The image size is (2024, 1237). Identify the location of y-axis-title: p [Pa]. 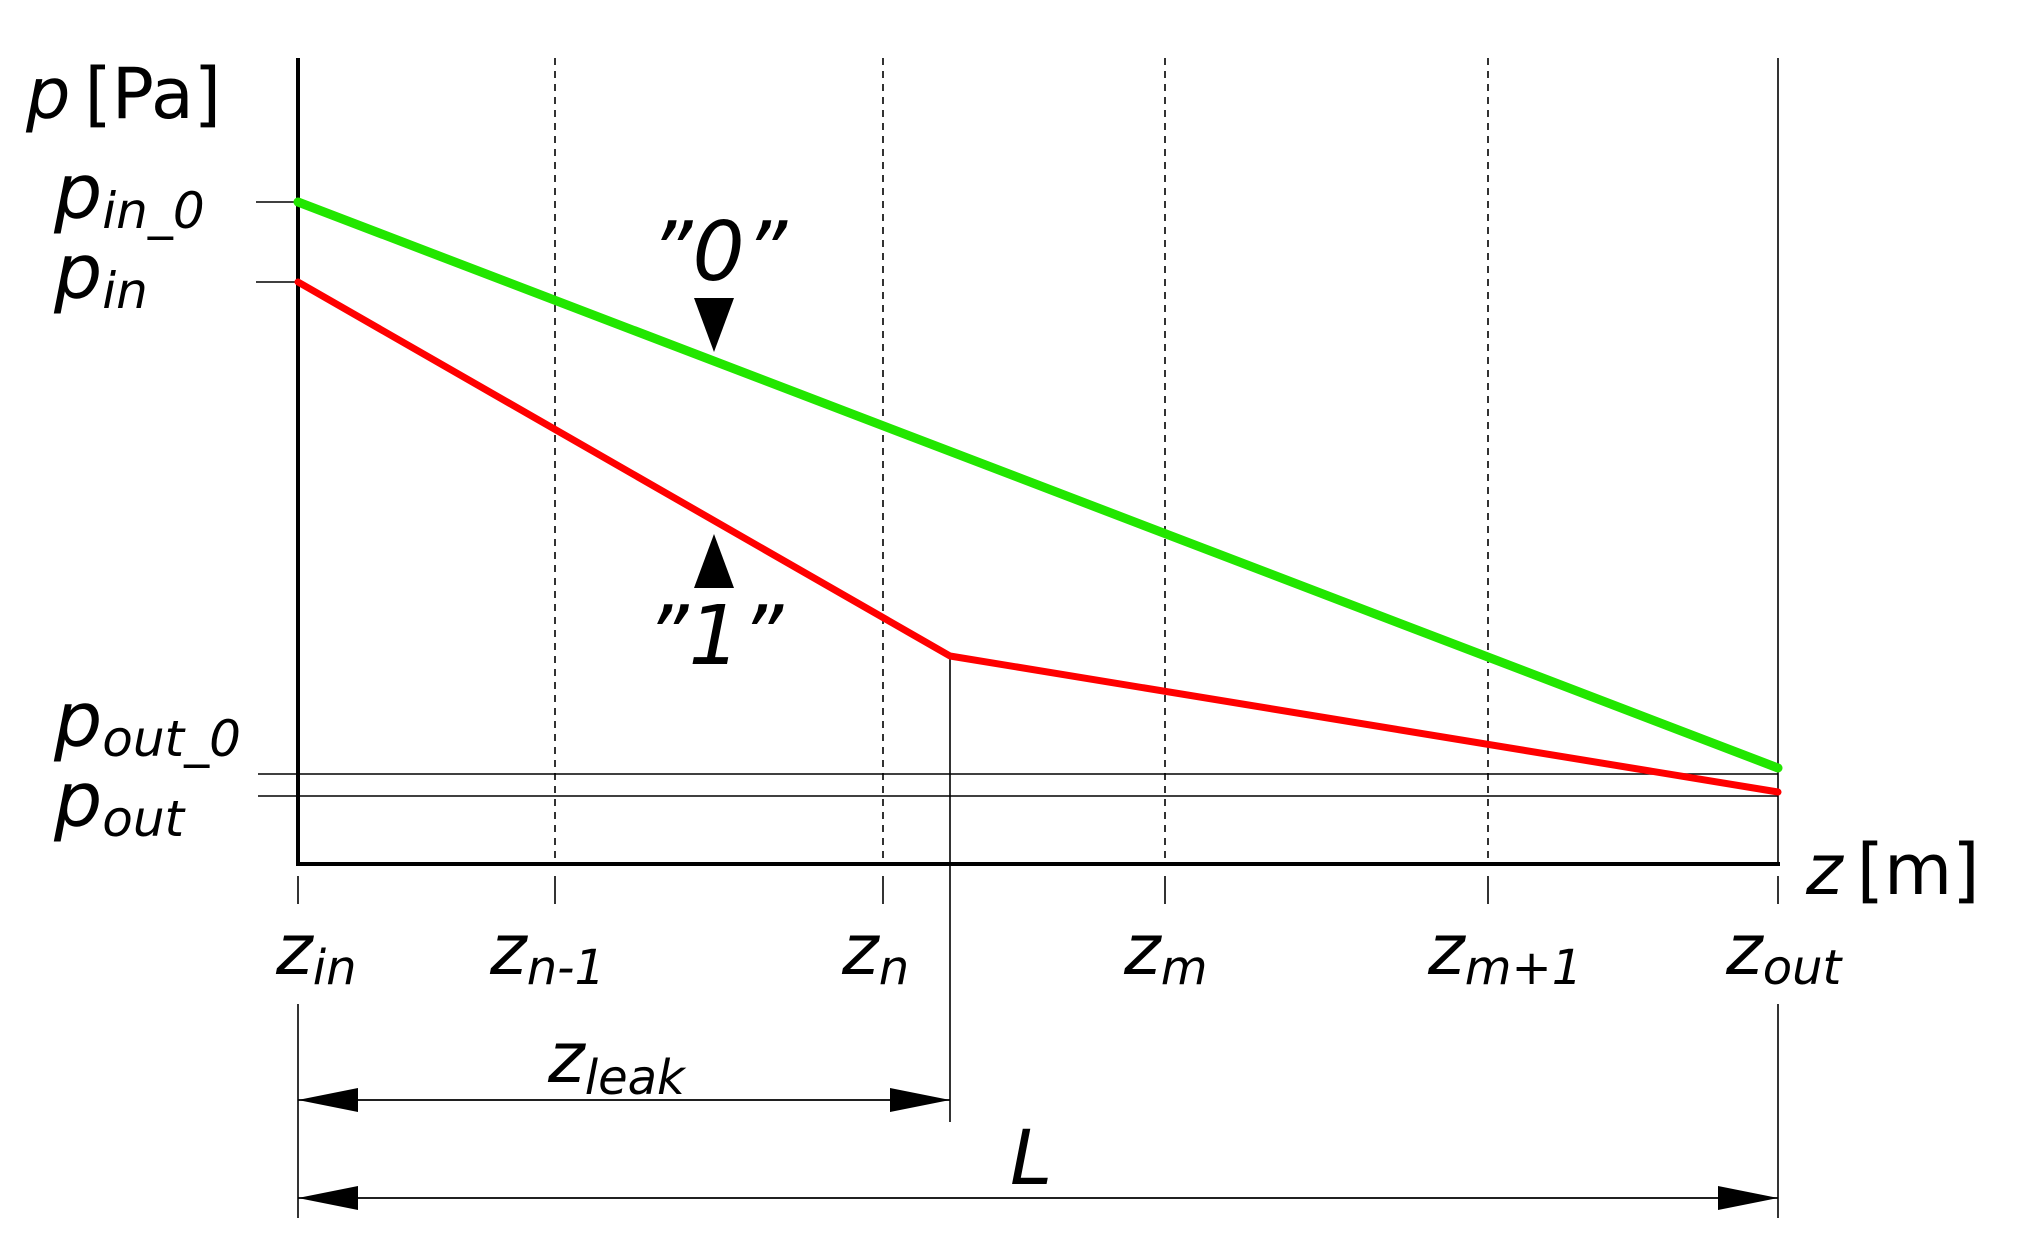
(123, 94).